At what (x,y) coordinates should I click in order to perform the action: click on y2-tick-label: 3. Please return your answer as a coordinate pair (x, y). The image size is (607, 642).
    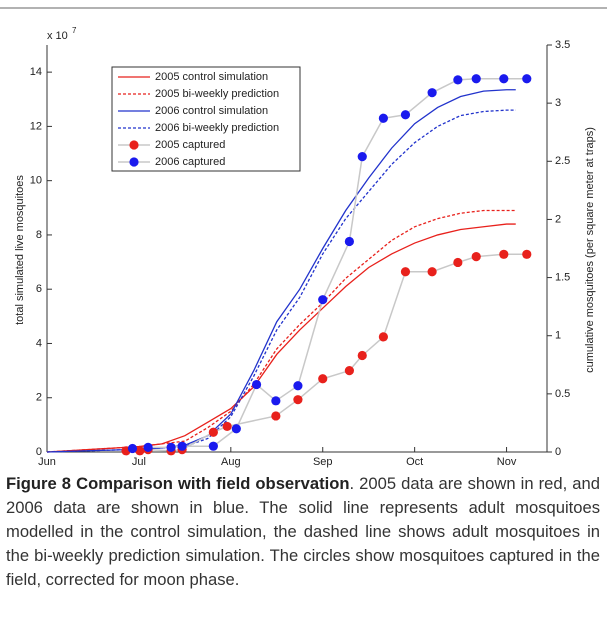
    Looking at the image, I should click on (558, 103).